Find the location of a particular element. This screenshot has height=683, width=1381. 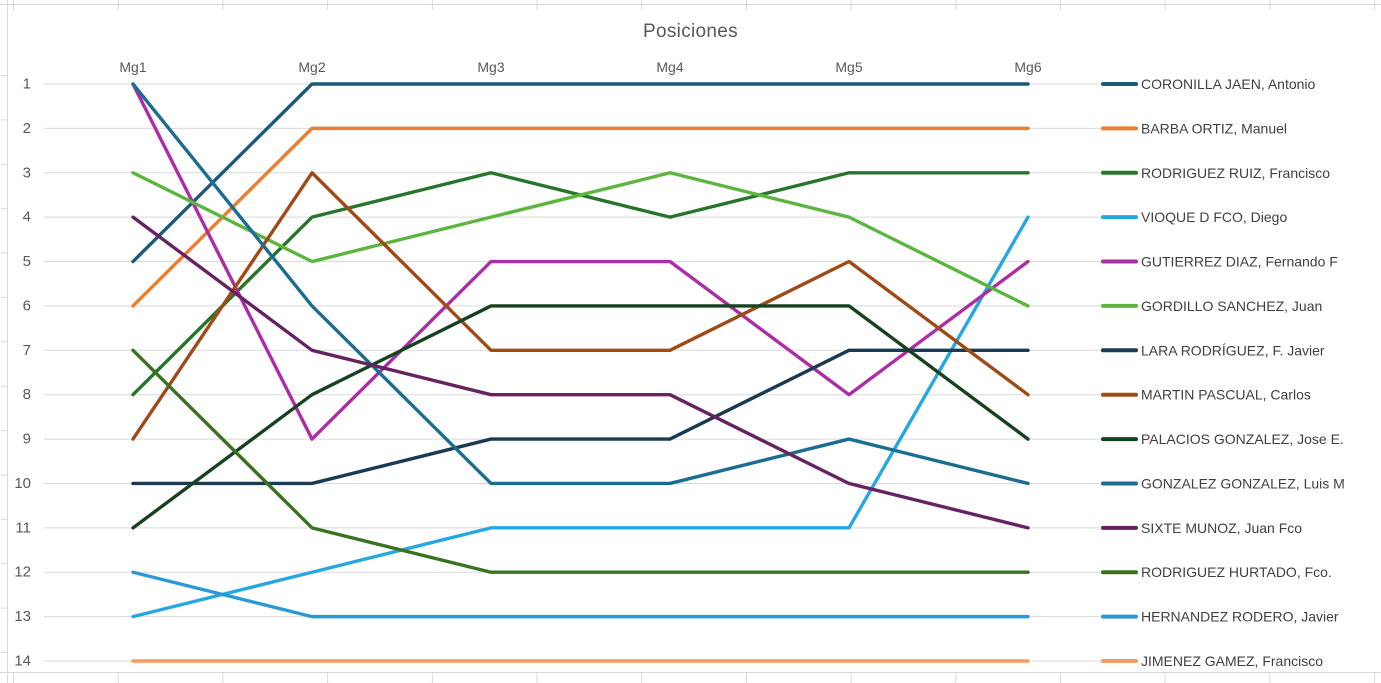

y-axis-label: 12 is located at coordinates (22, 572).